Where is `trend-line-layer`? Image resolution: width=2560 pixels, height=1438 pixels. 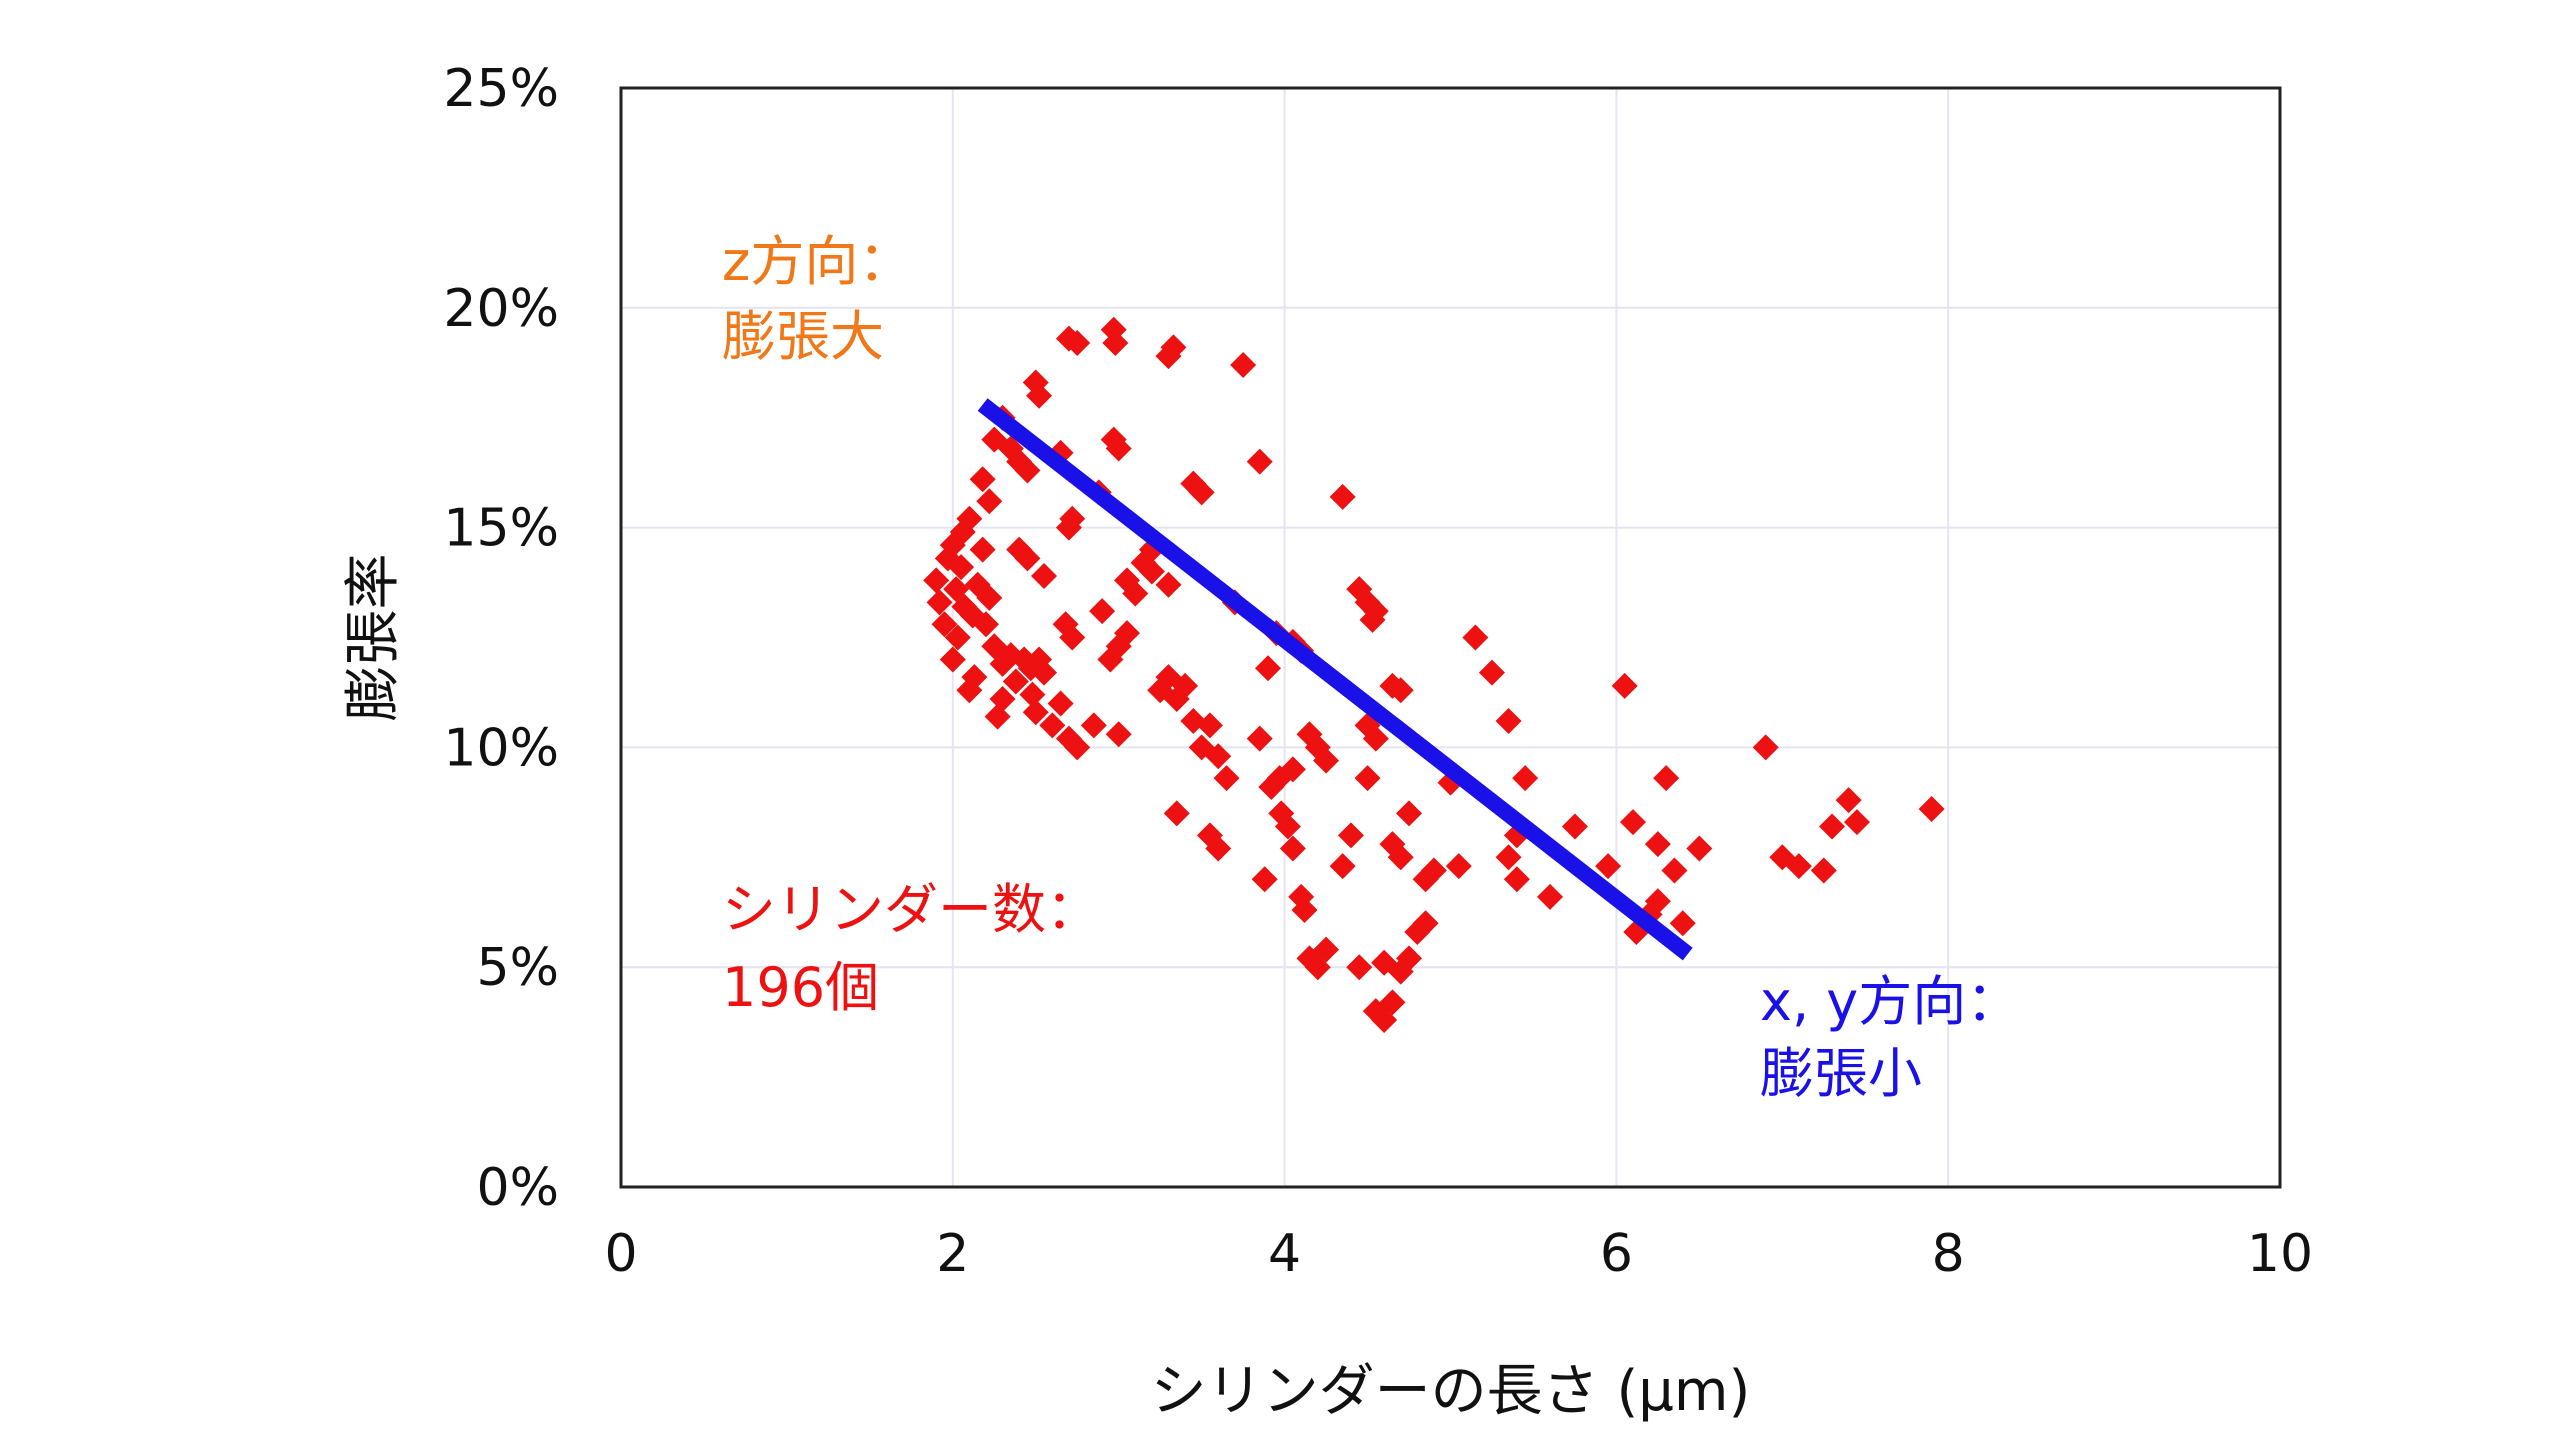
trend-line-layer is located at coordinates (1335, 679).